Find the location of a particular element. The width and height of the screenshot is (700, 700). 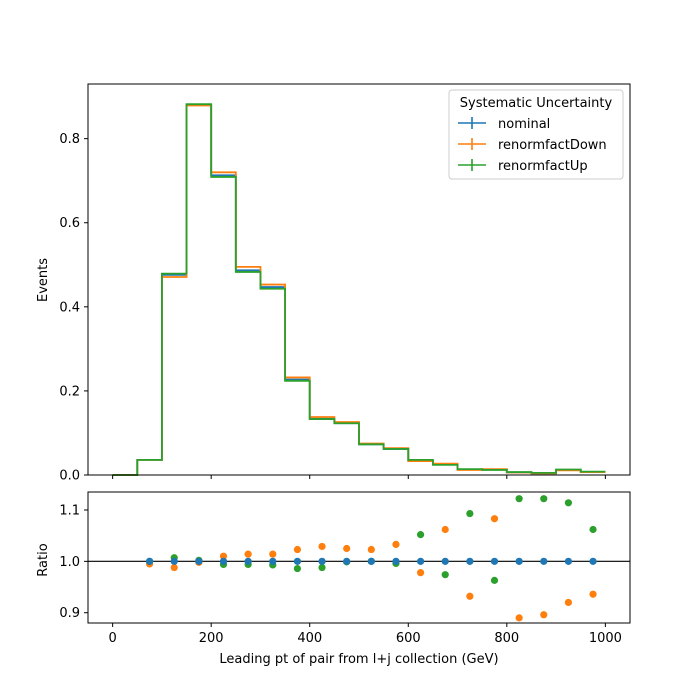

legend-entry-nominal: nominal is located at coordinates (504, 124).